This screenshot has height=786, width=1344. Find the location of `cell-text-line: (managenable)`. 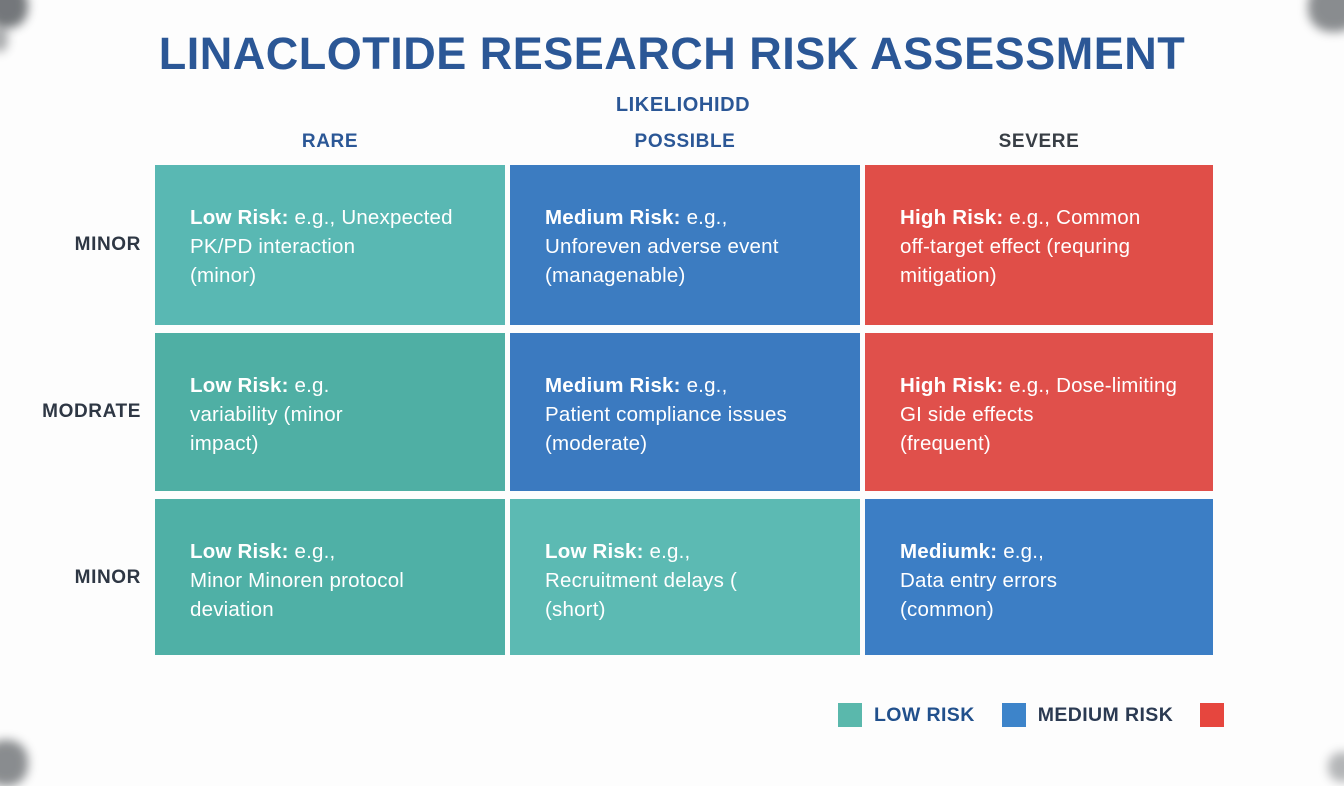

cell-text-line: (managenable) is located at coordinates (615, 275).